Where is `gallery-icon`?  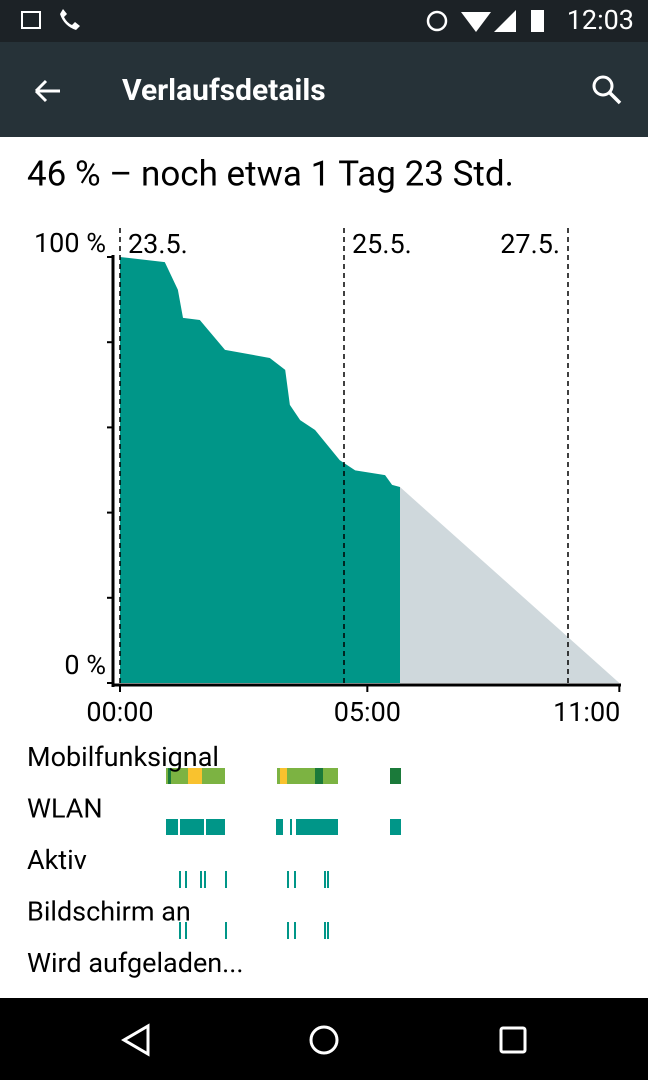
gallery-icon is located at coordinates (31, 20).